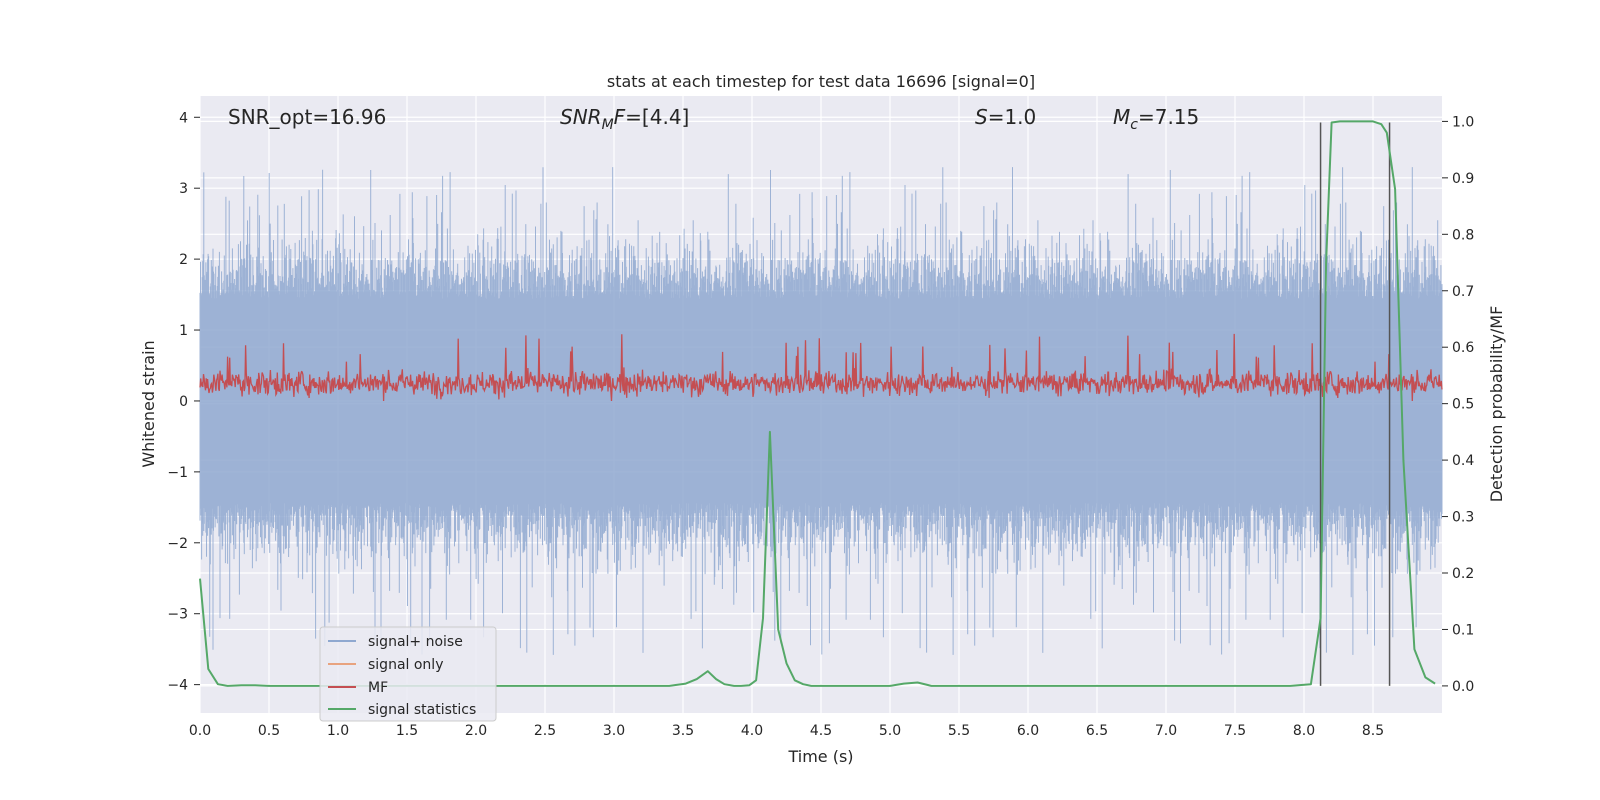  Describe the element at coordinates (1463, 461) in the screenshot. I see `y-right-tick-label: 0.4` at that location.